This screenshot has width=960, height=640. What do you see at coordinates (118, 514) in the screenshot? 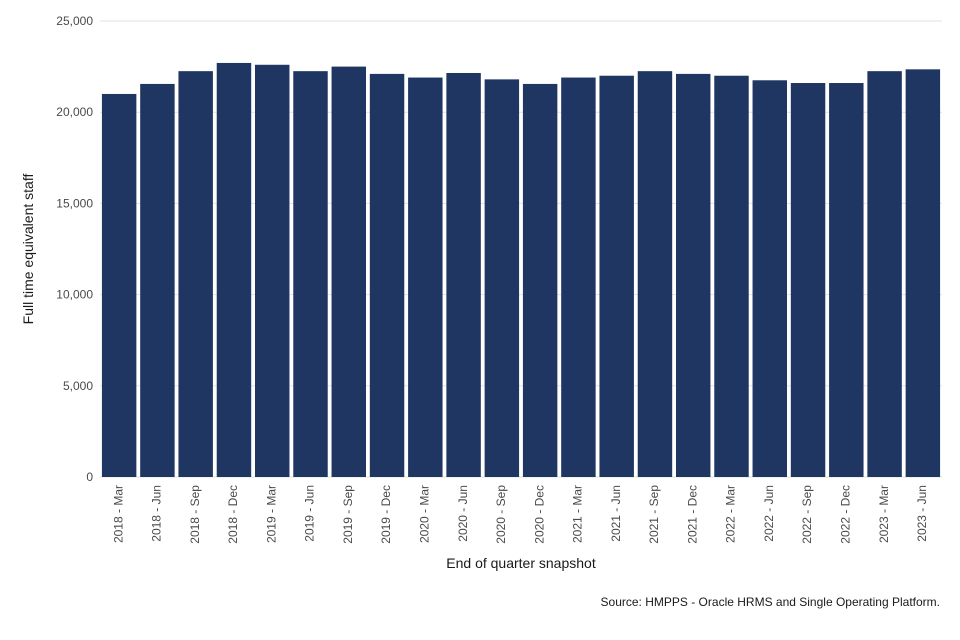
I see `x-tick-label: 2018 - Mar` at bounding box center [118, 514].